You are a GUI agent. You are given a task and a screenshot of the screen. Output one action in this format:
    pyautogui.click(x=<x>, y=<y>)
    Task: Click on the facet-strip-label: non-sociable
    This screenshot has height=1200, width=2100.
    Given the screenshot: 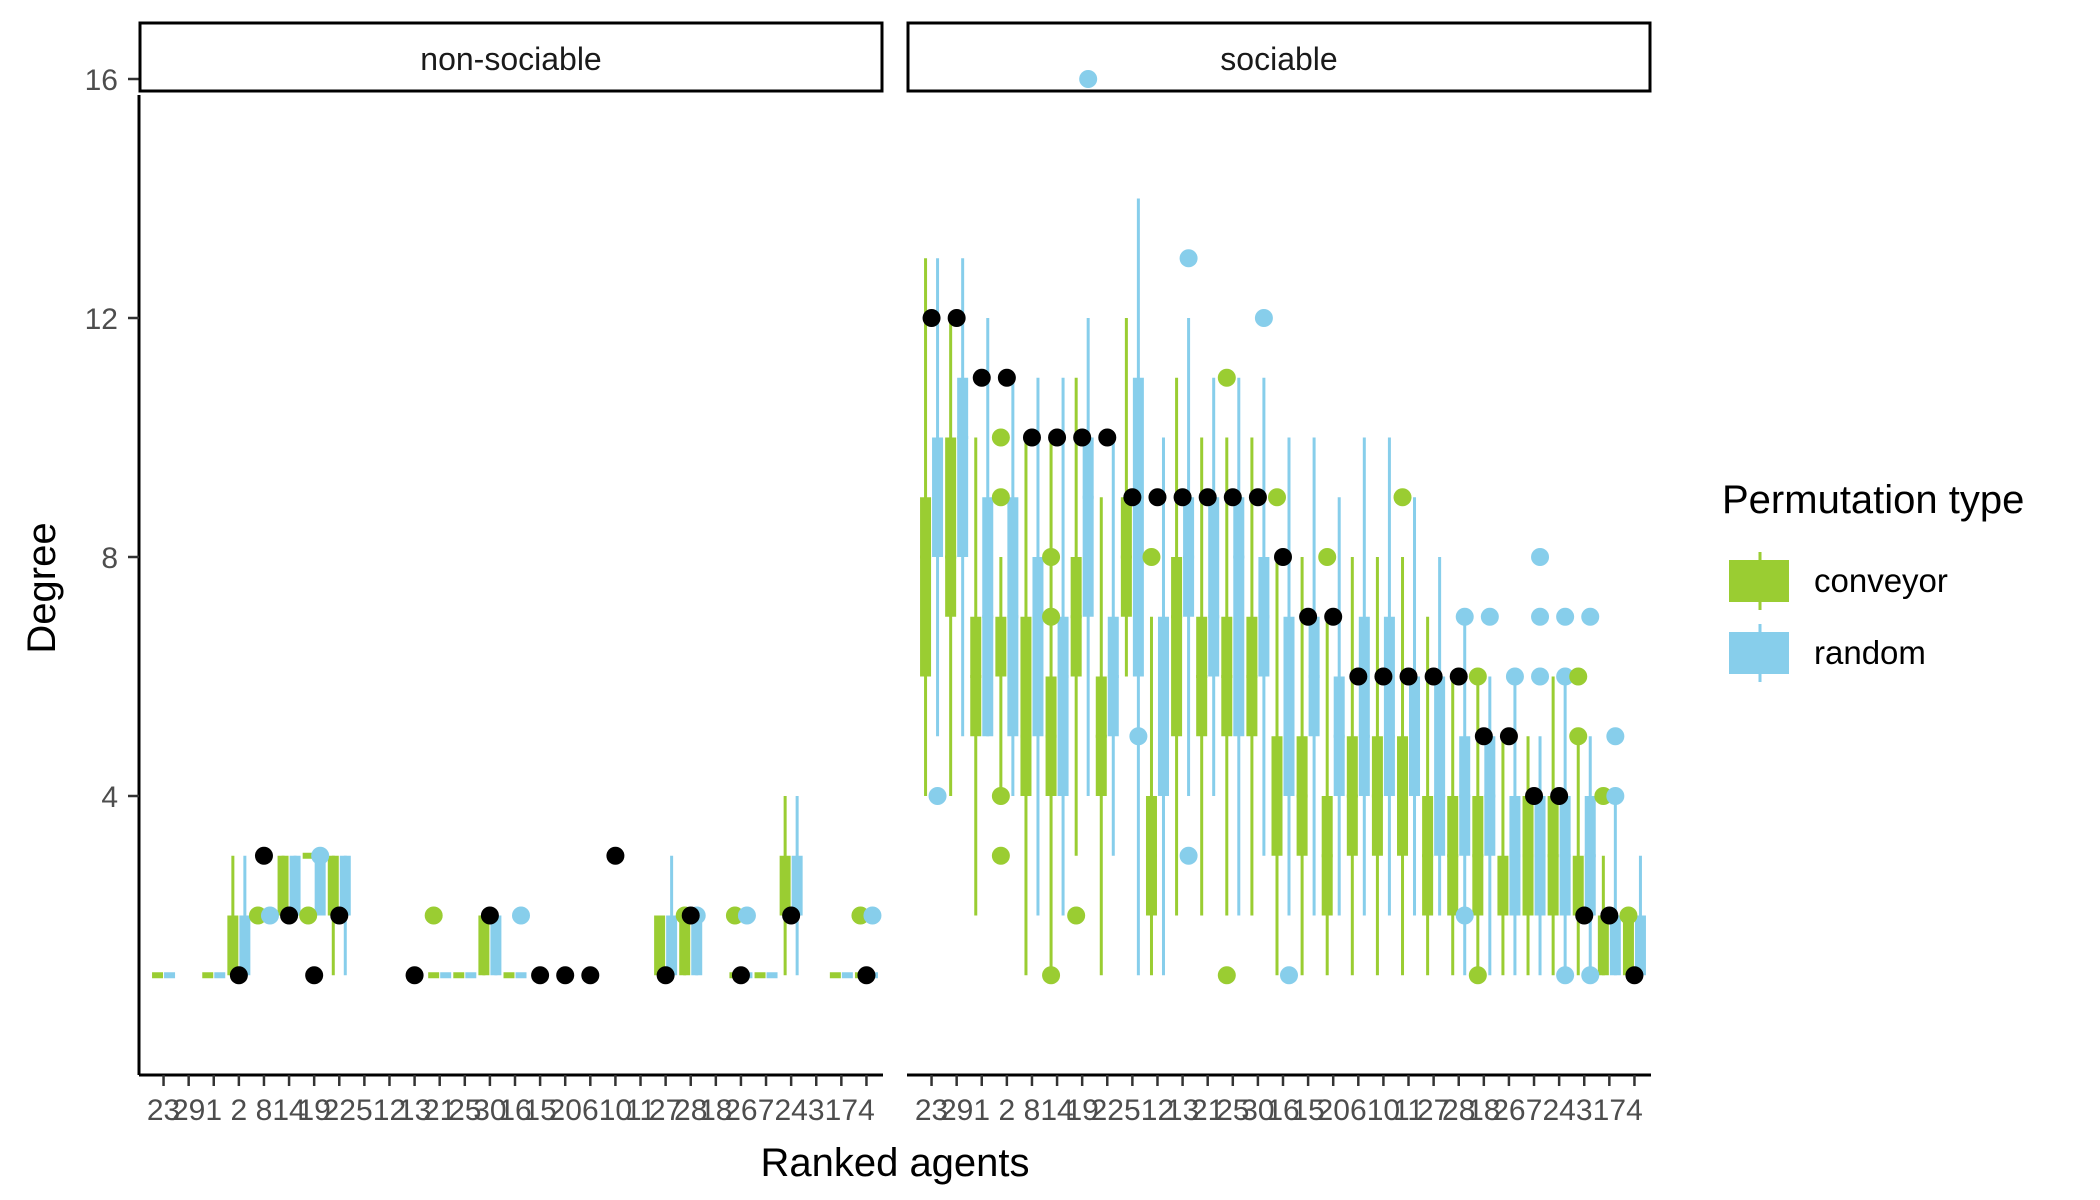 What is the action you would take?
    pyautogui.click(x=510, y=59)
    